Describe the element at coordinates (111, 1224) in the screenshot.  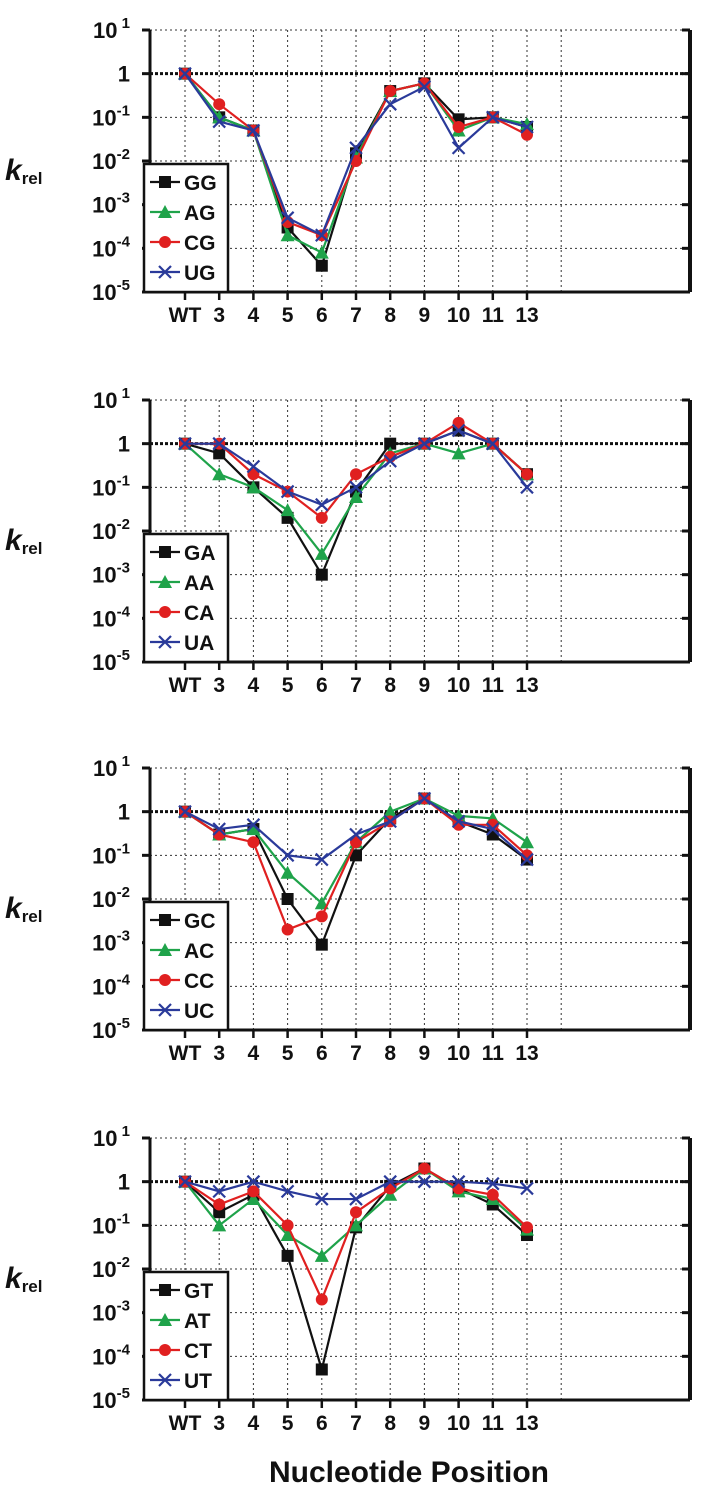
I see `y-tick-label: 10⁻¹` at that location.